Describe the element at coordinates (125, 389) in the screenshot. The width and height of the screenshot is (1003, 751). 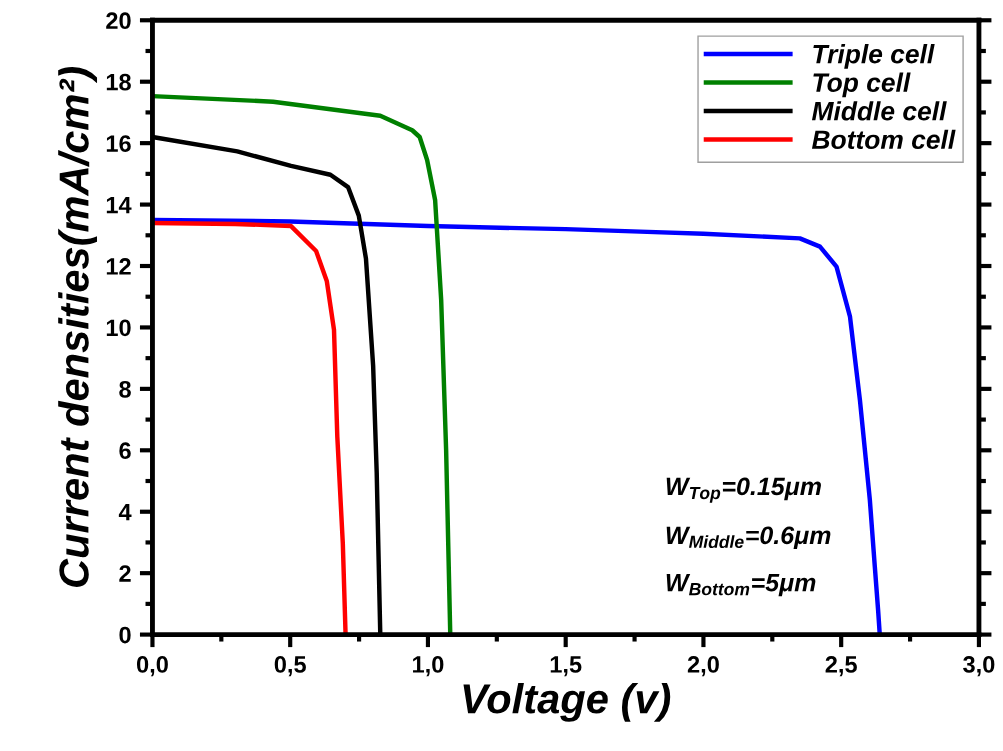
I see `y-tick-label: 8` at that location.